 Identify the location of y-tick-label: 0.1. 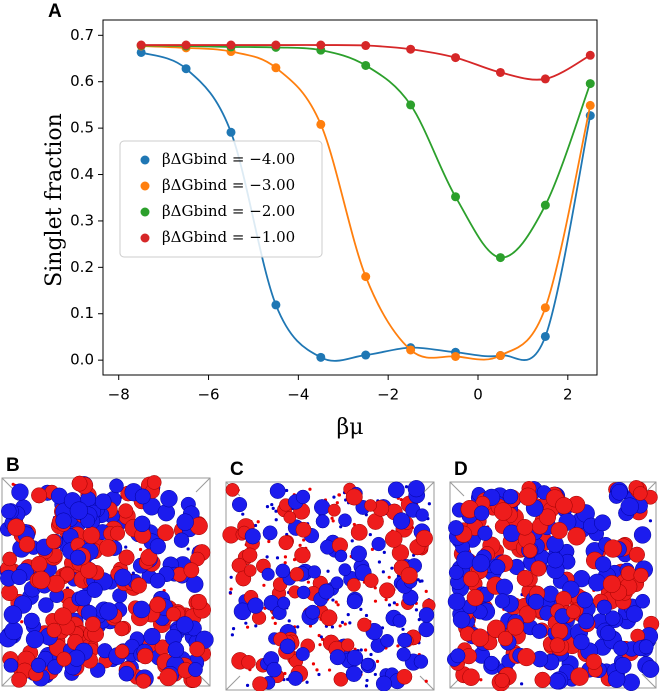
(82, 313).